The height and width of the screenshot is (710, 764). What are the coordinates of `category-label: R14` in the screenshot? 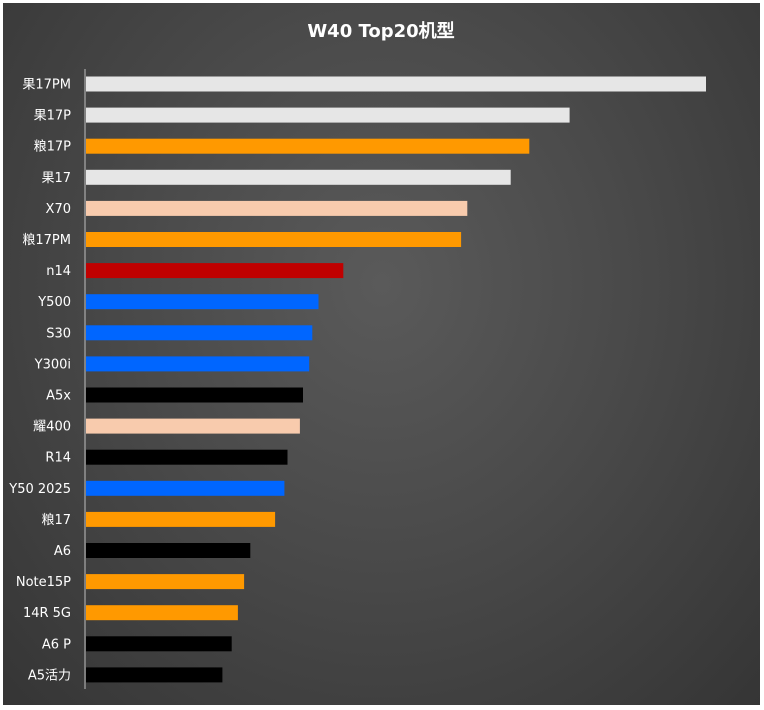 It's located at (58, 458).